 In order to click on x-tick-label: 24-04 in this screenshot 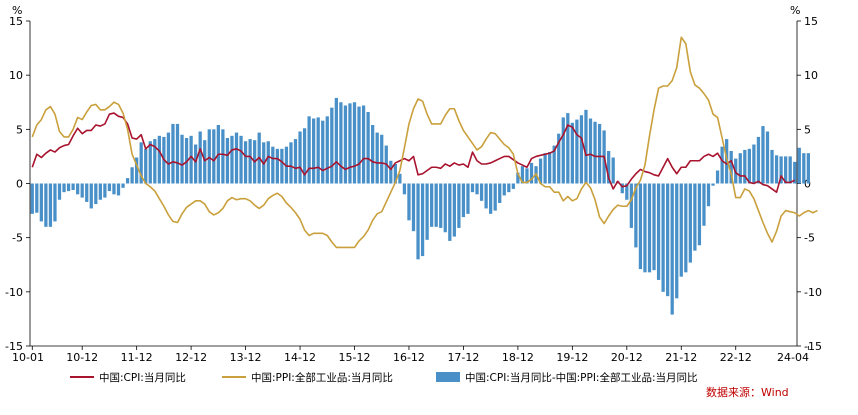, I will do `click(793, 357)`.